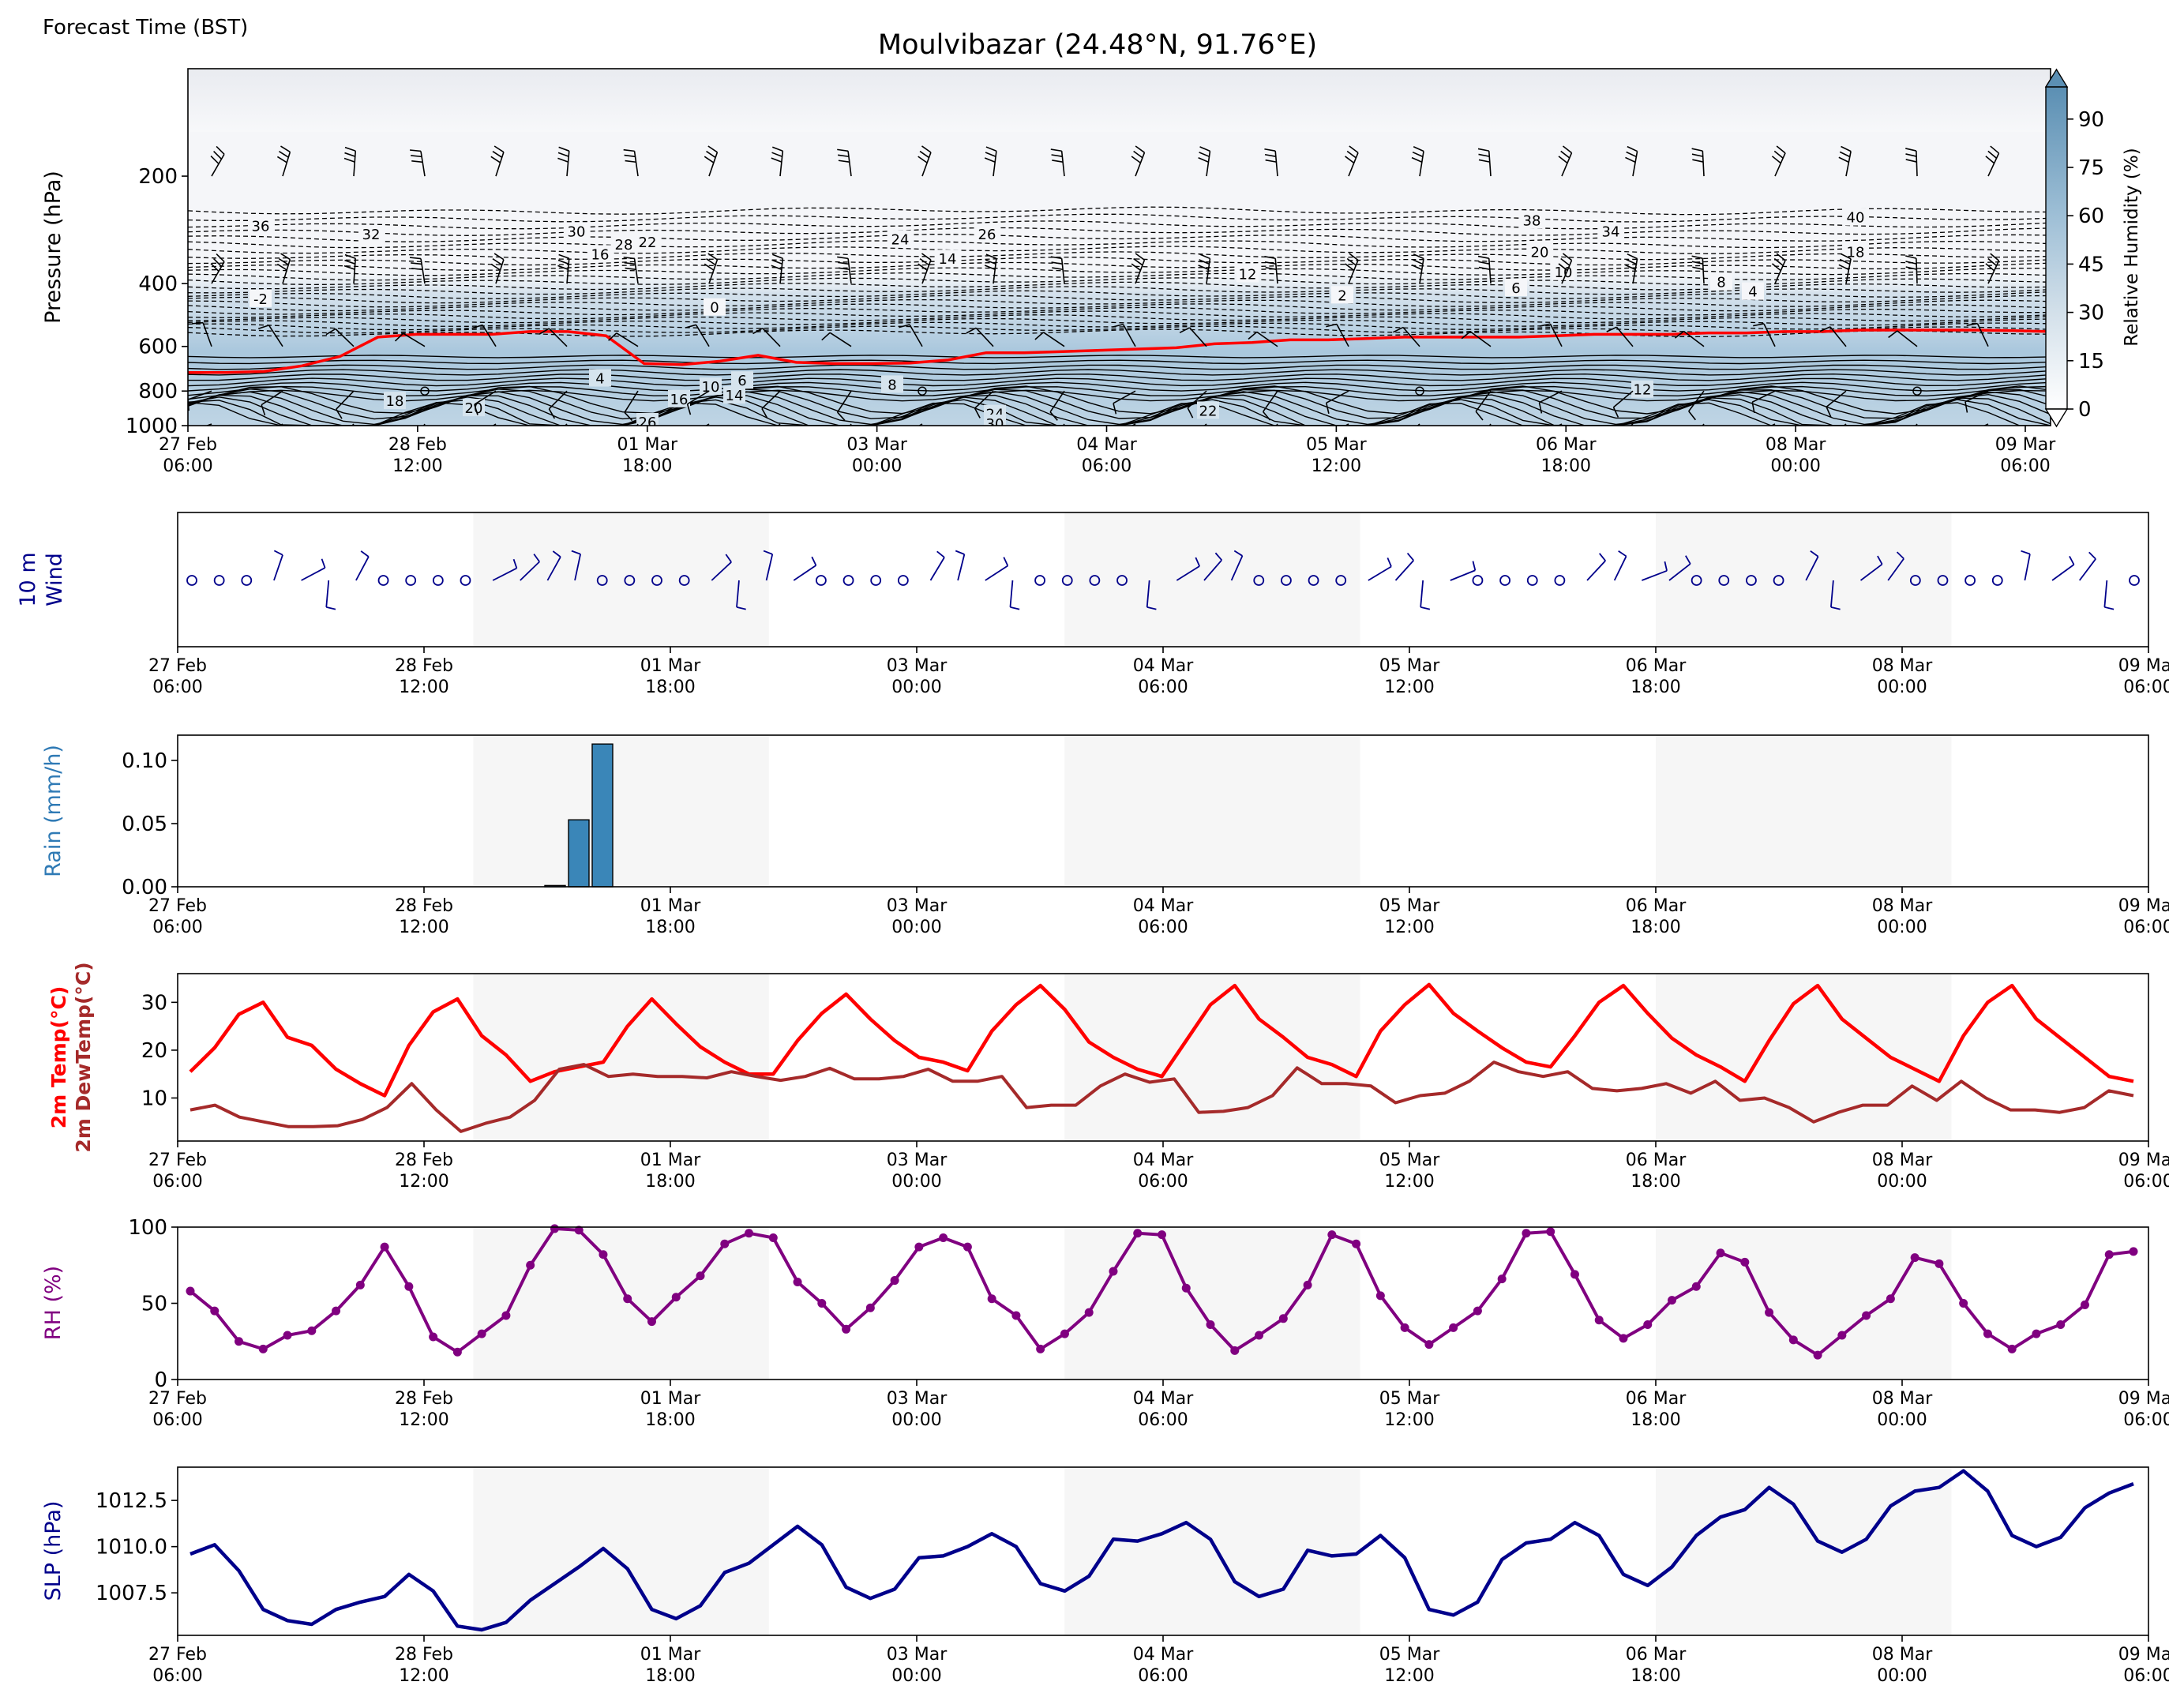  I want to click on contour-label: 2, so click(1342, 295).